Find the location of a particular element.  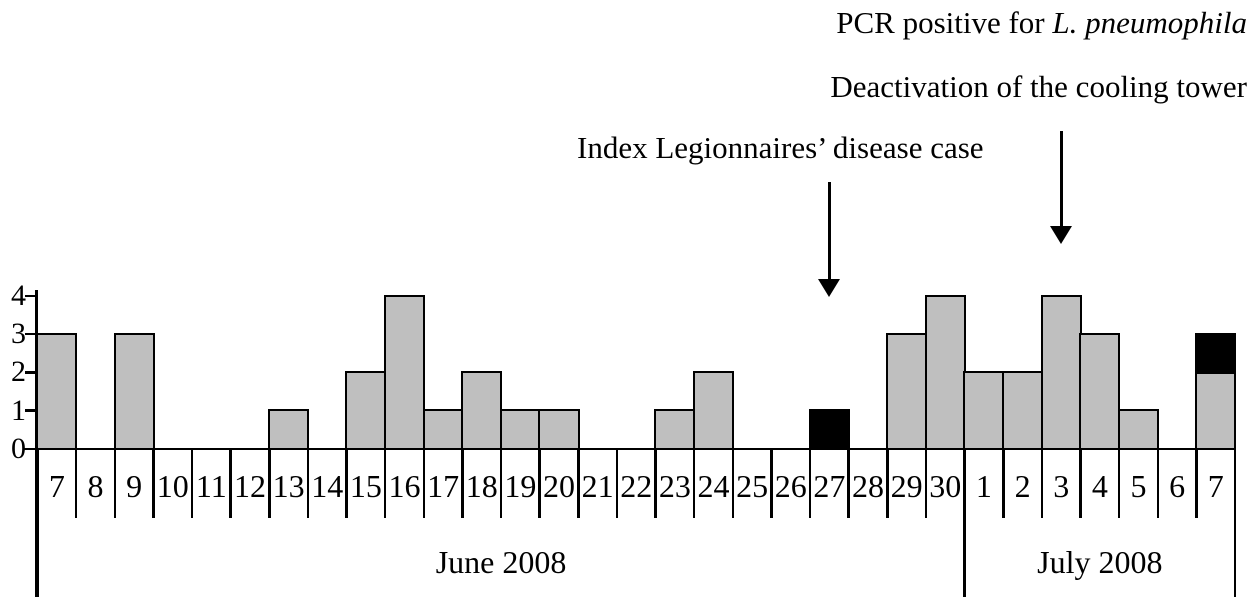

day-label-june-20: 20 is located at coordinates (559, 486).